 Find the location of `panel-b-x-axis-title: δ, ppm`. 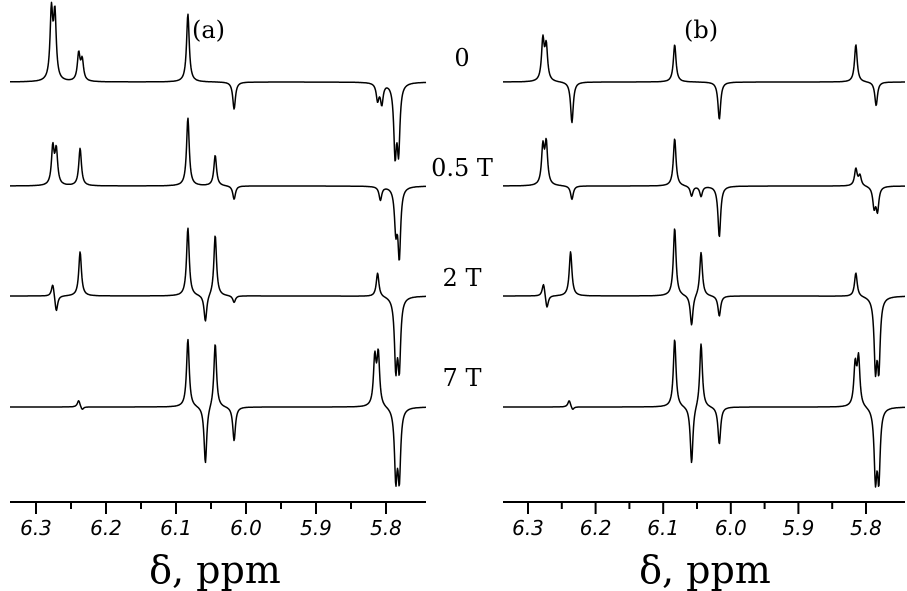

panel-b-x-axis-title: δ, ppm is located at coordinates (705, 569).